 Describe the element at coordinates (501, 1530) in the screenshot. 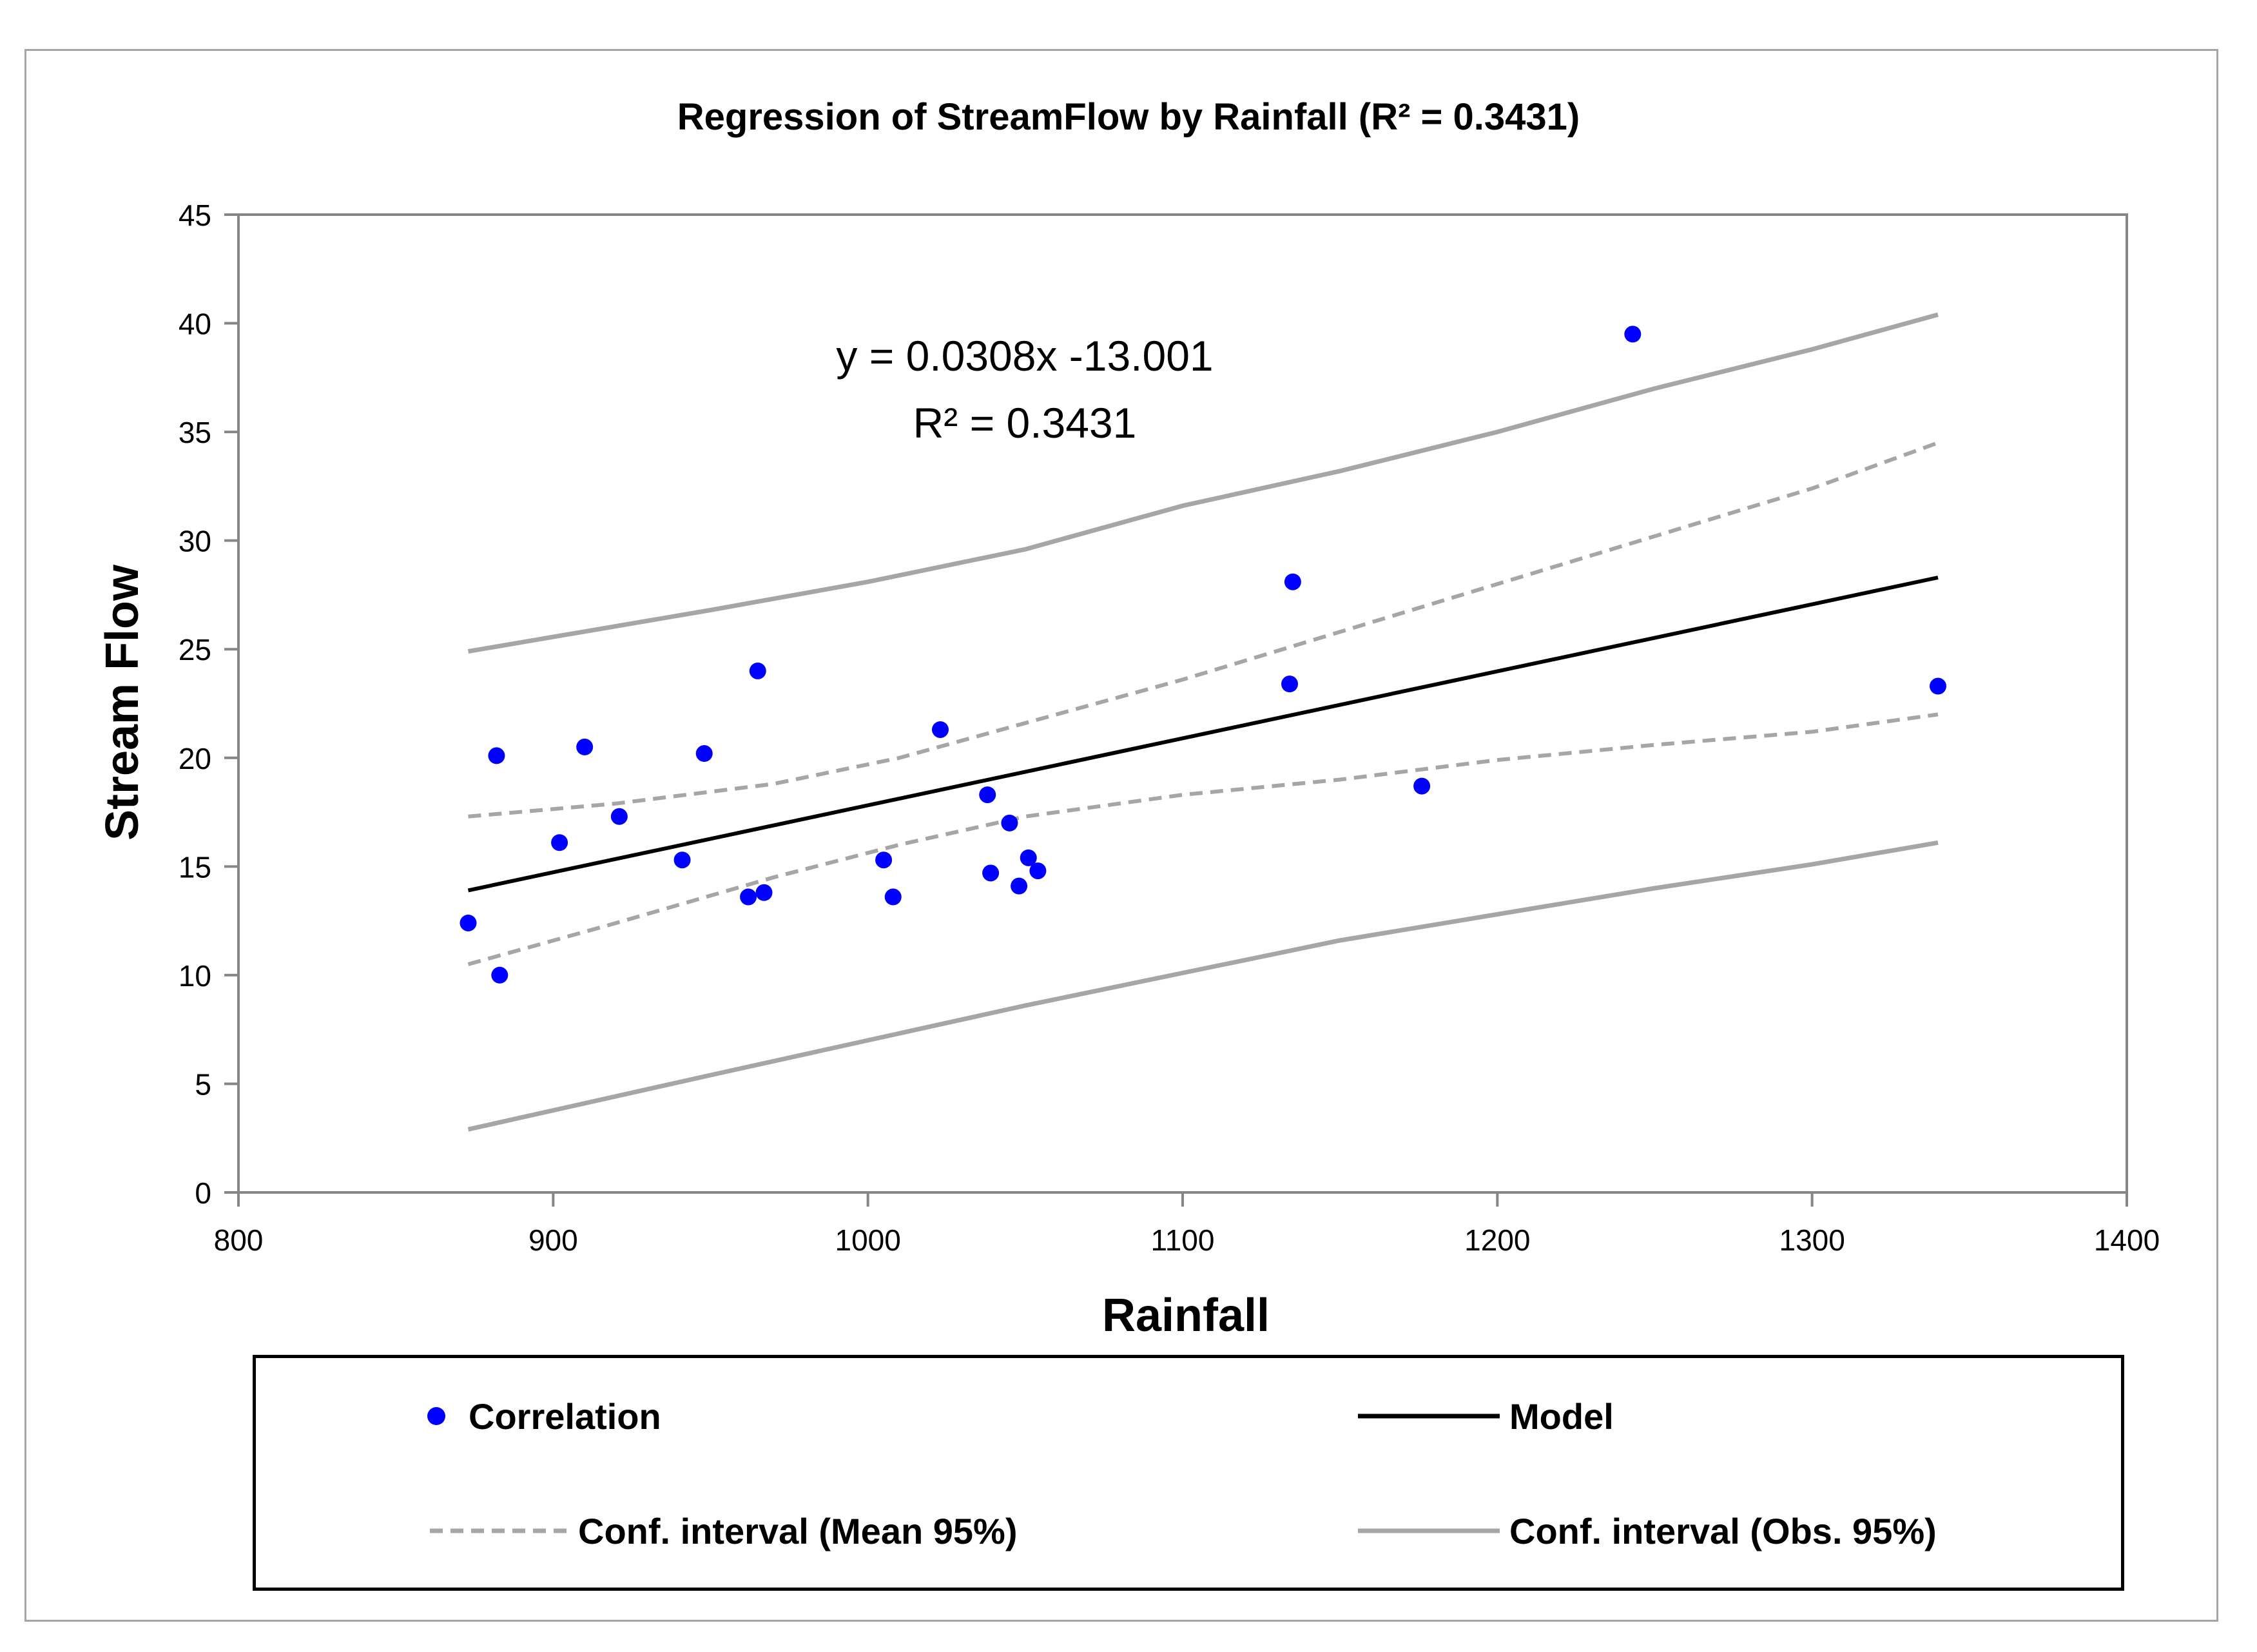

I see `legend-swatch-mean-ci` at that location.